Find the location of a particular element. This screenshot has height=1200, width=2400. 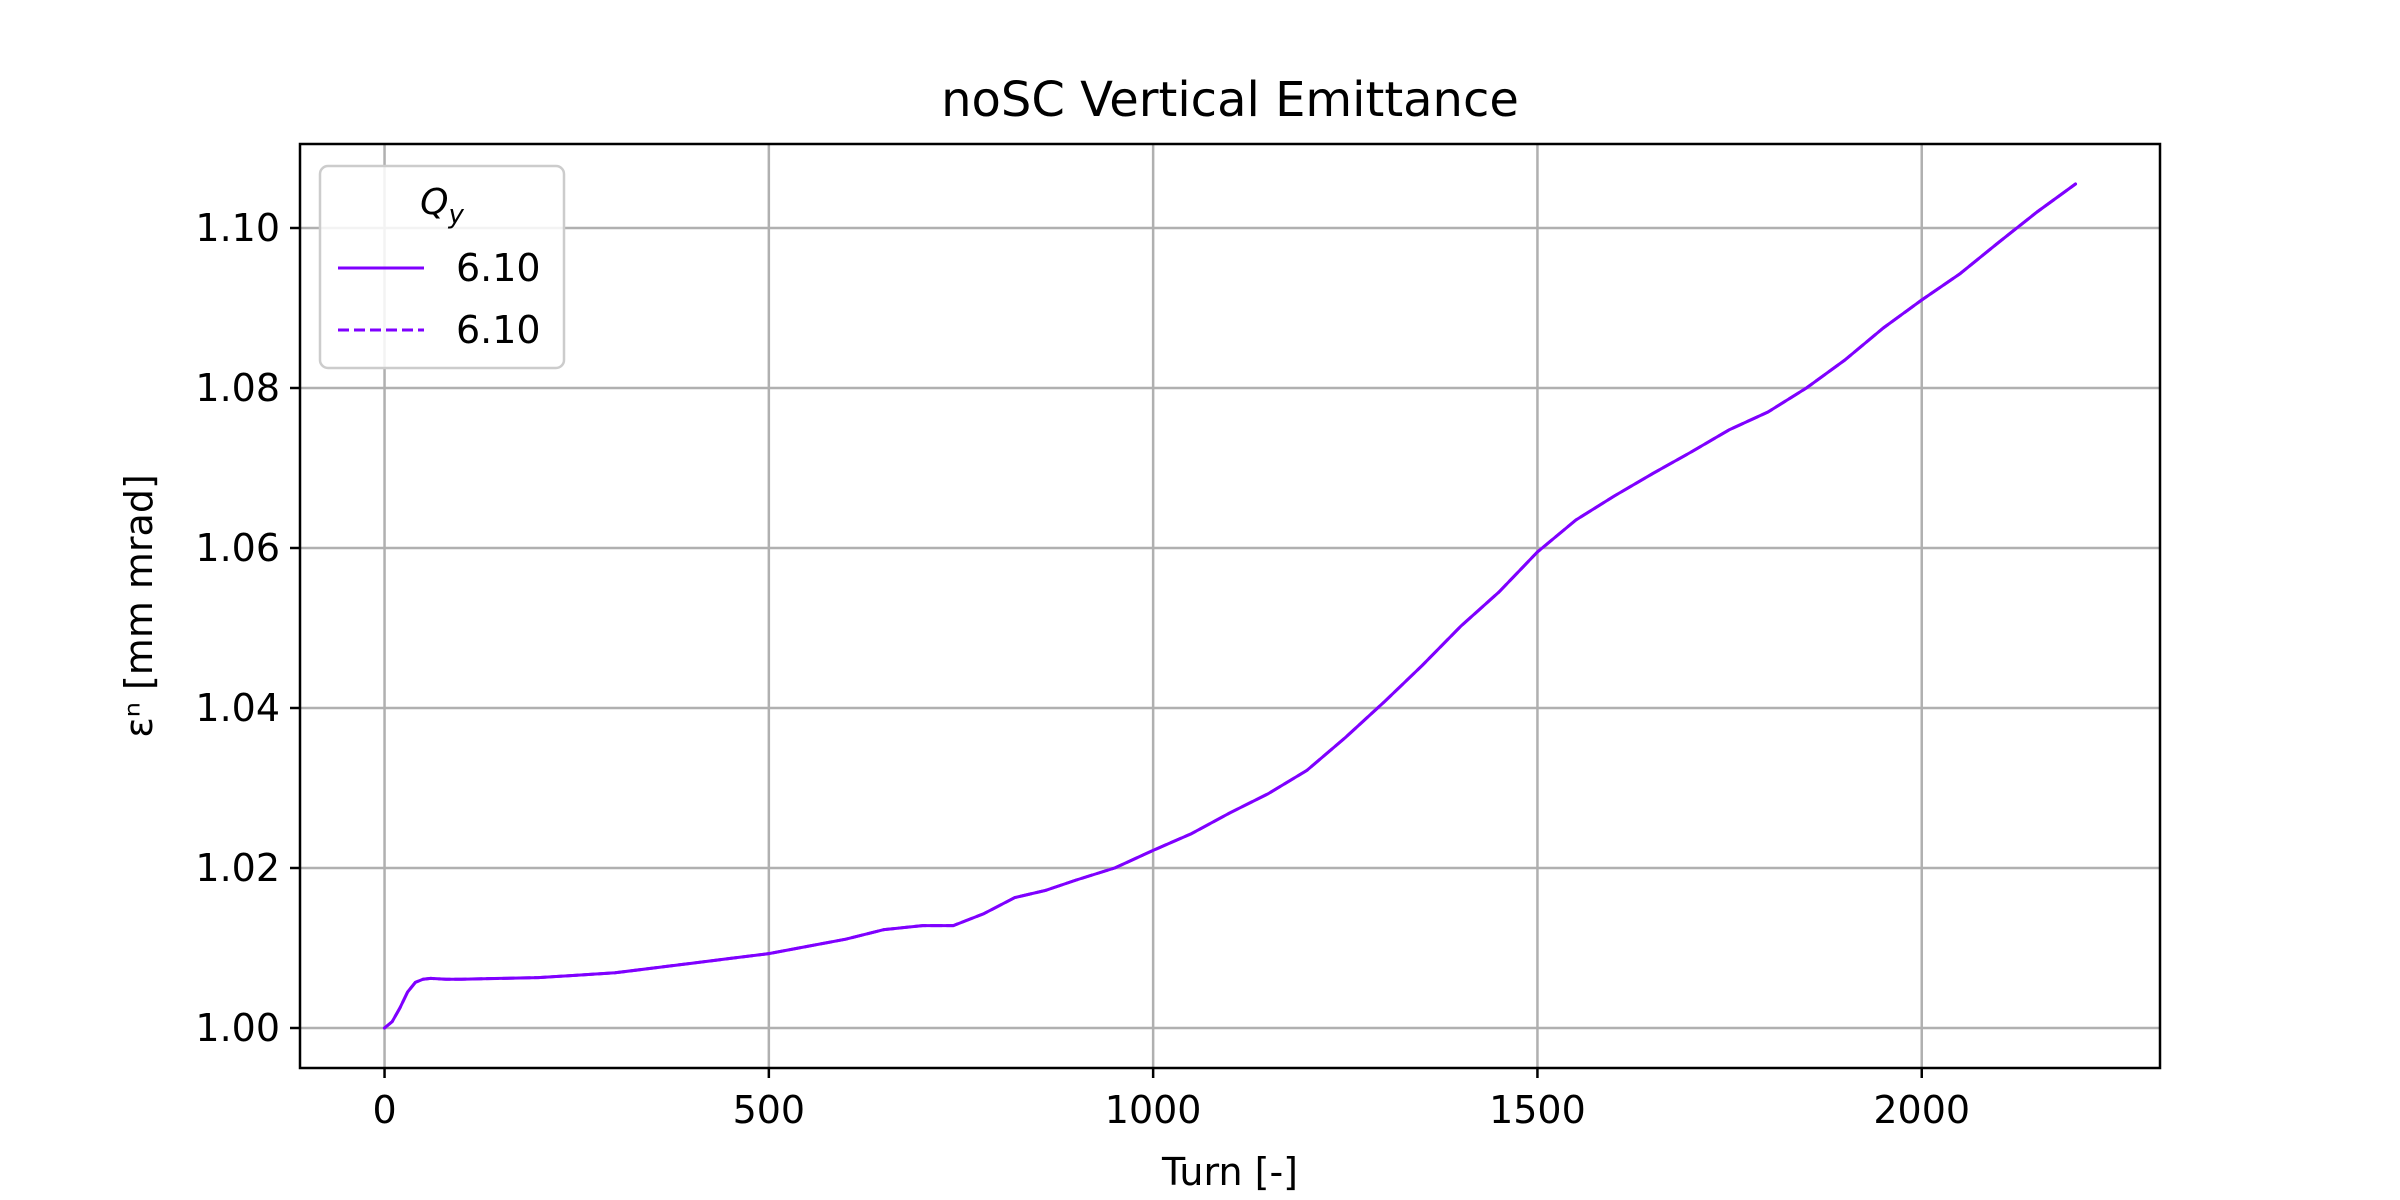

x-axis: 0 500 1000 1500 2000 is located at coordinates (1171, 1100).